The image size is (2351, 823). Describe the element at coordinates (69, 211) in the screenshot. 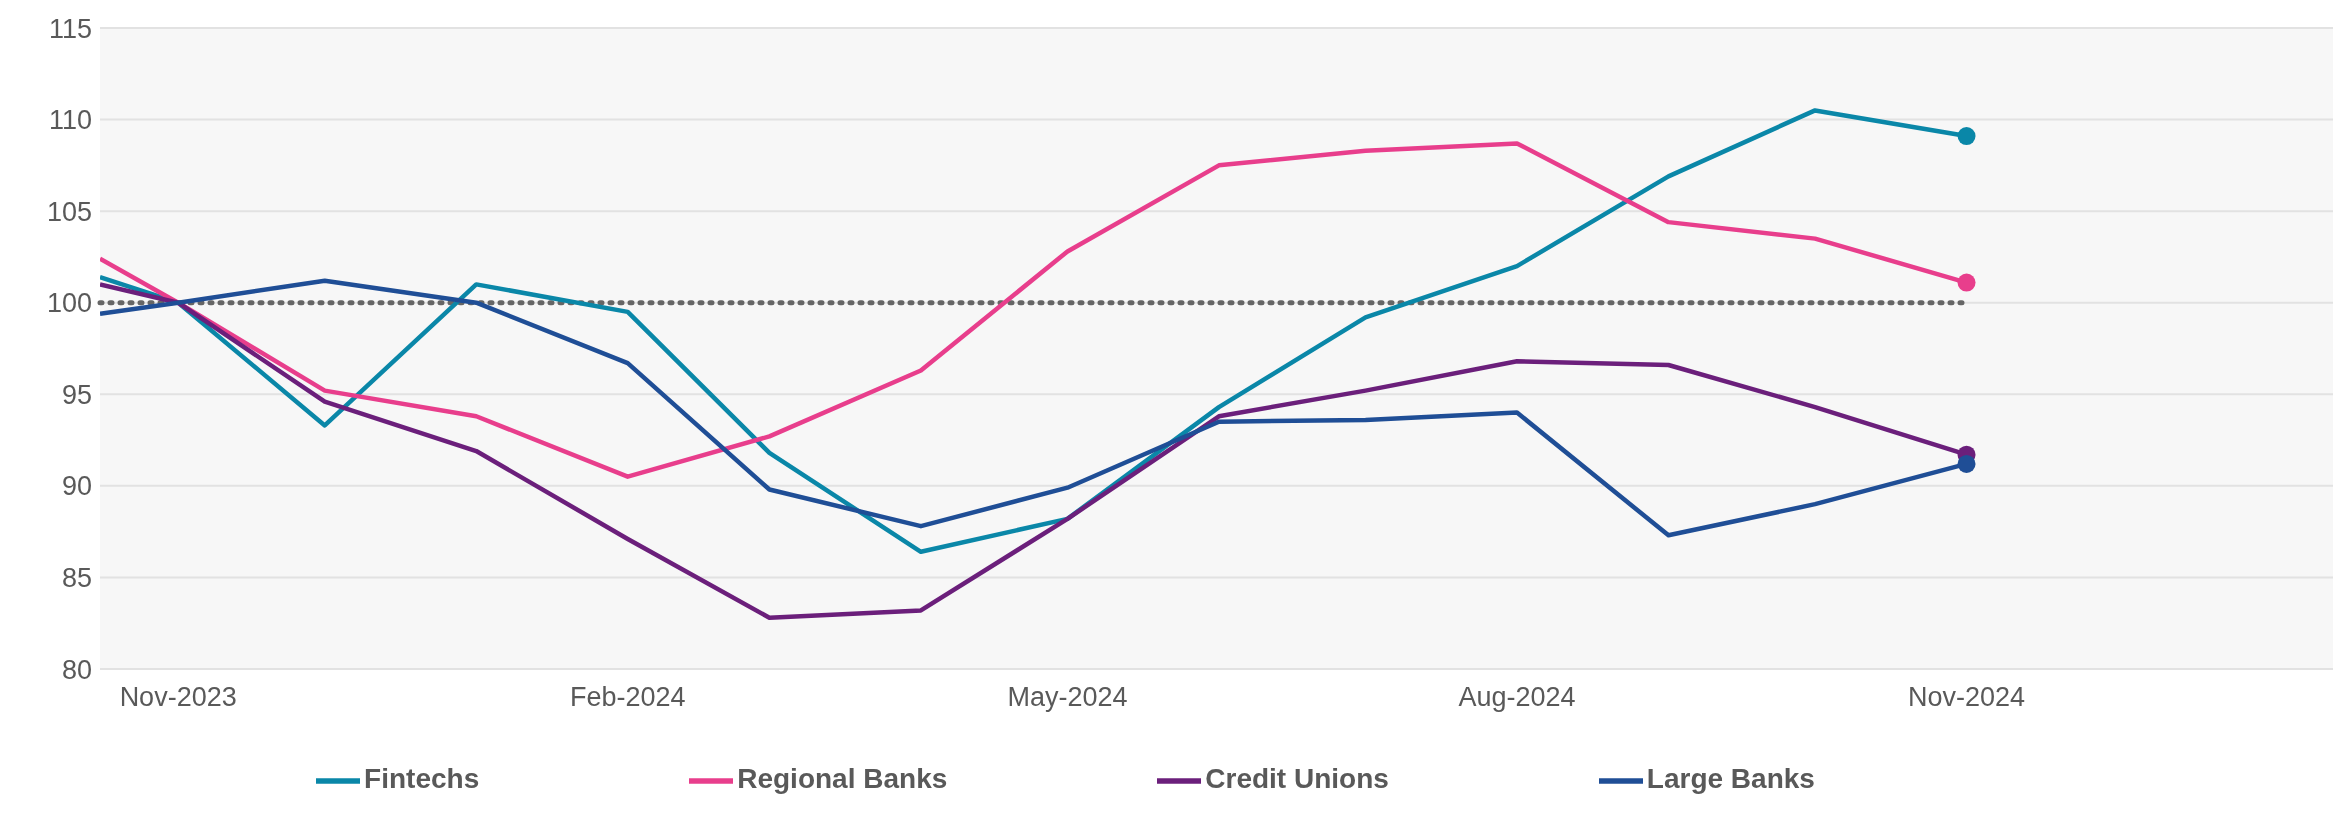

I see `y-tick-label: 105` at that location.